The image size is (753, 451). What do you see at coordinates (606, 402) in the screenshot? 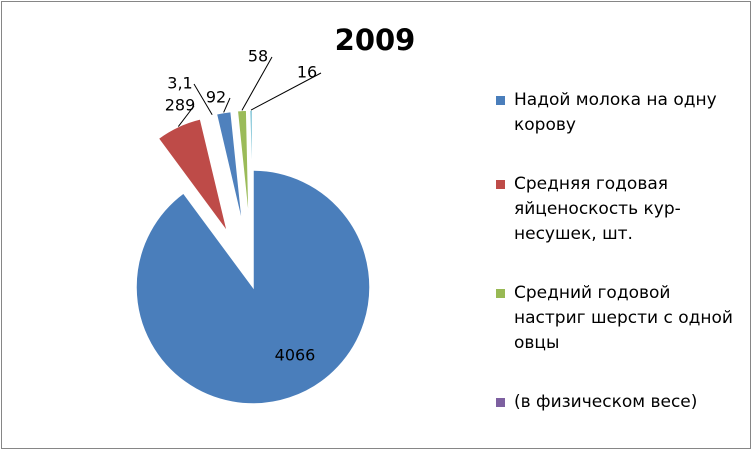
I see `legend-label: (в физическом весе)` at bounding box center [606, 402].